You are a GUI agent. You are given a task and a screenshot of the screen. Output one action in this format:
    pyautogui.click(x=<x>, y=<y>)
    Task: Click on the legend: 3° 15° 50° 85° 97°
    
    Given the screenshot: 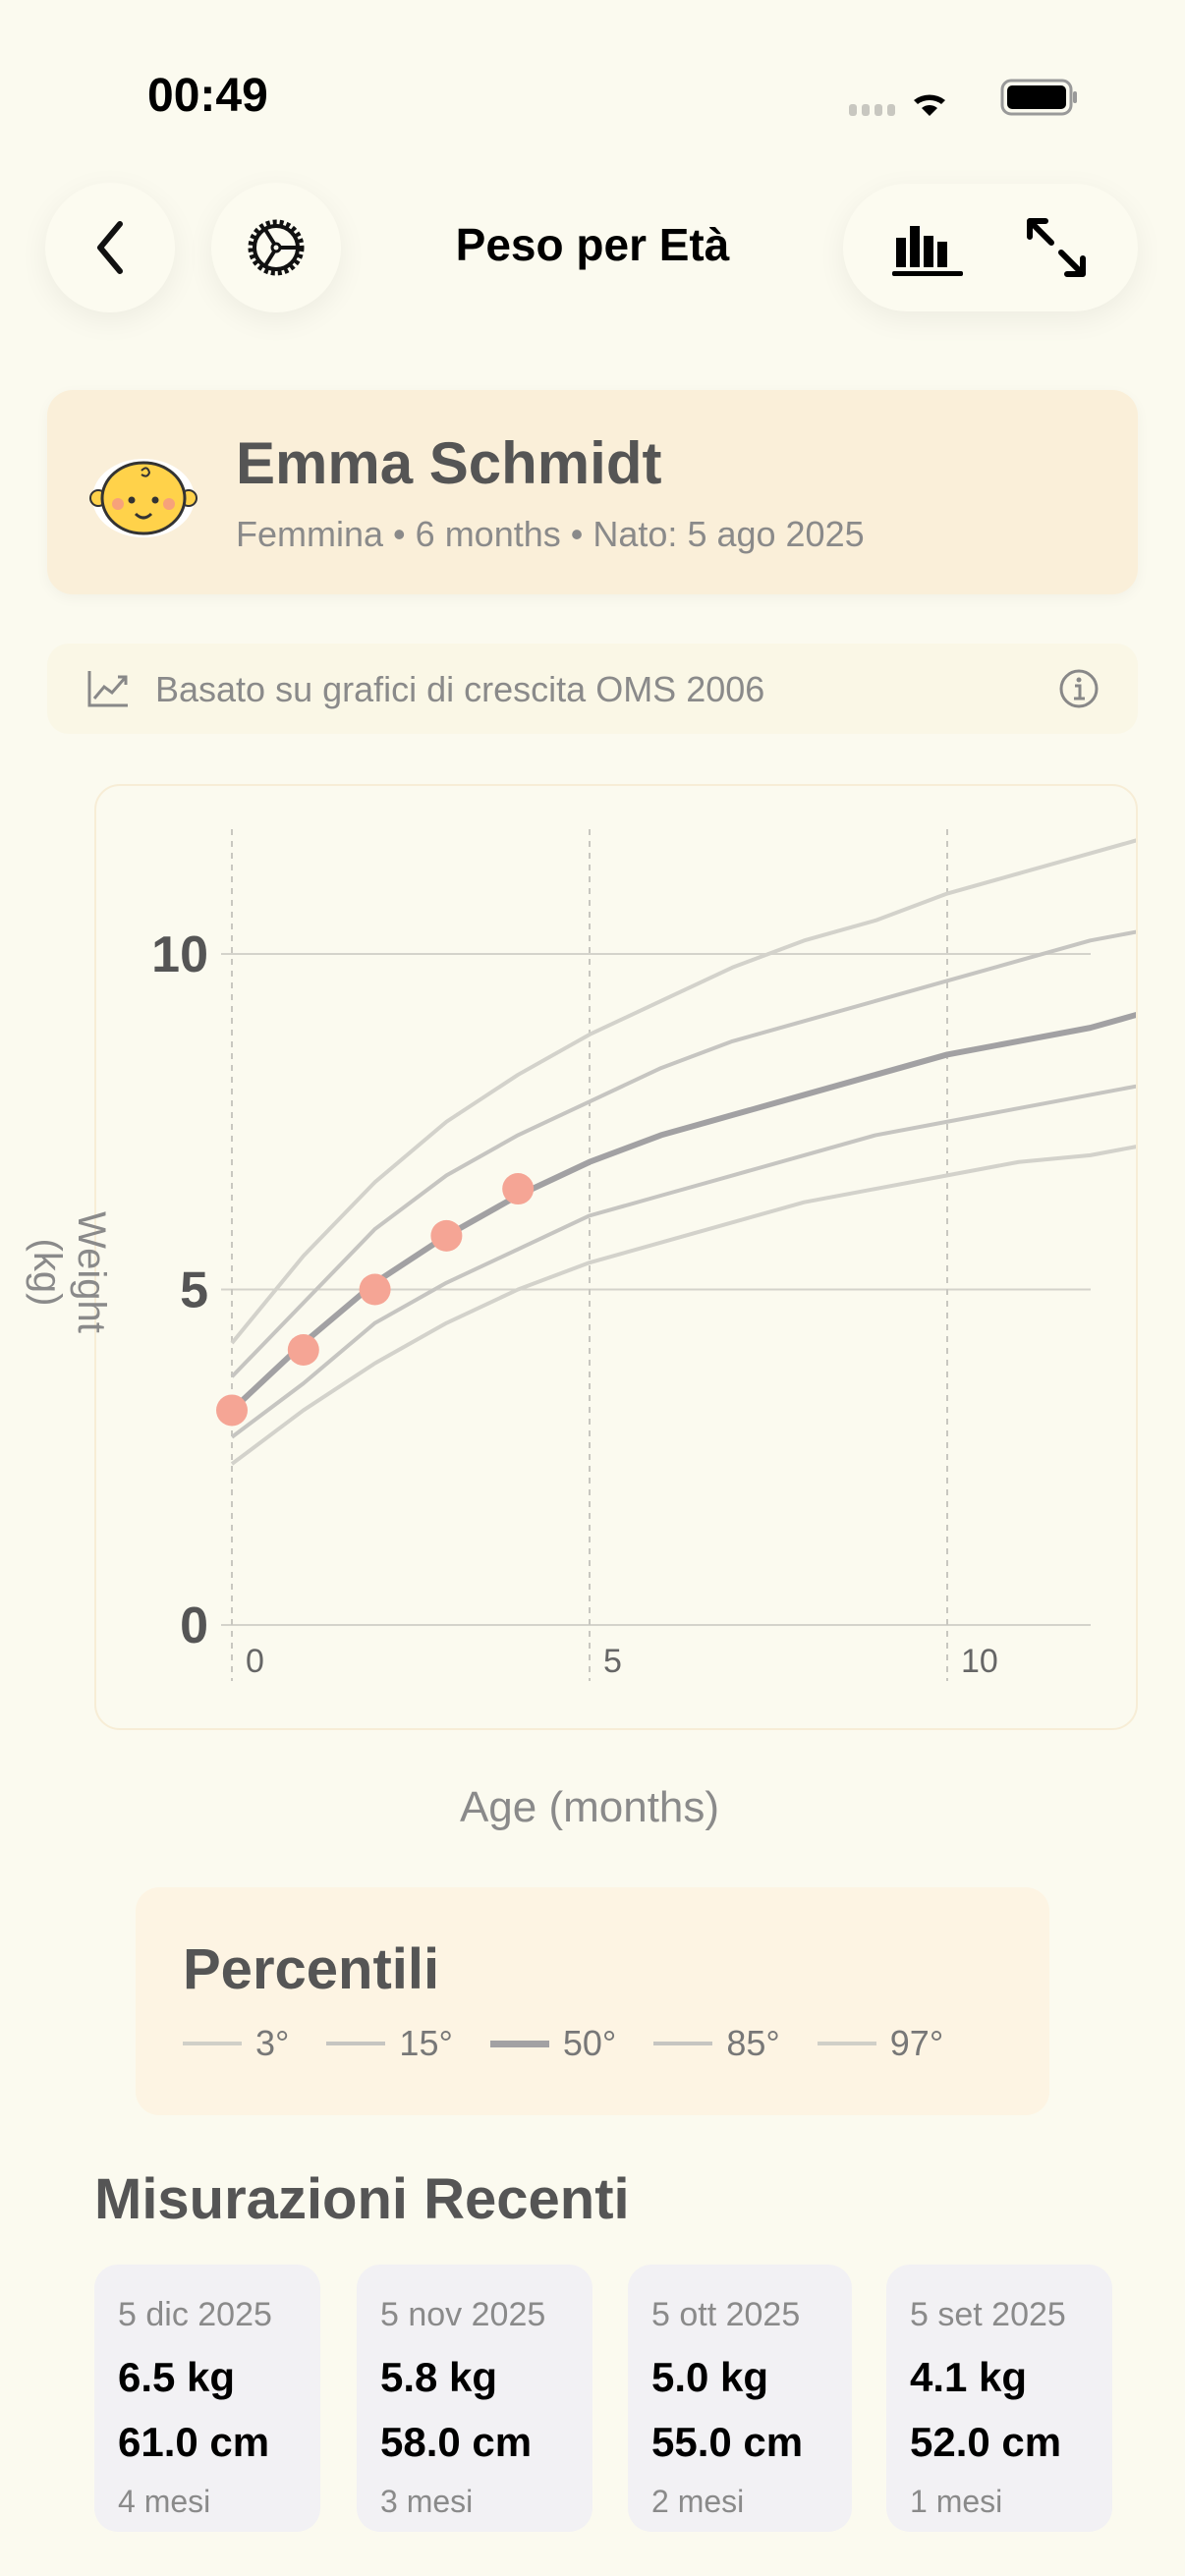 What is the action you would take?
    pyautogui.click(x=563, y=2043)
    